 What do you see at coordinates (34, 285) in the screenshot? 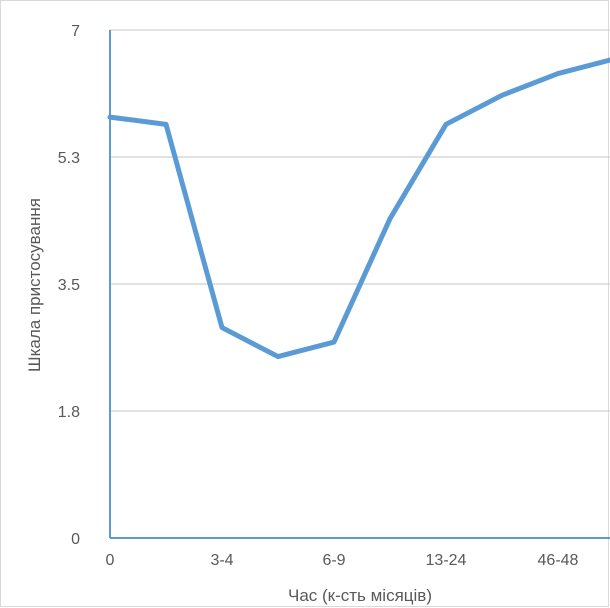
I see `y-axis-title: Шкала пристосування` at bounding box center [34, 285].